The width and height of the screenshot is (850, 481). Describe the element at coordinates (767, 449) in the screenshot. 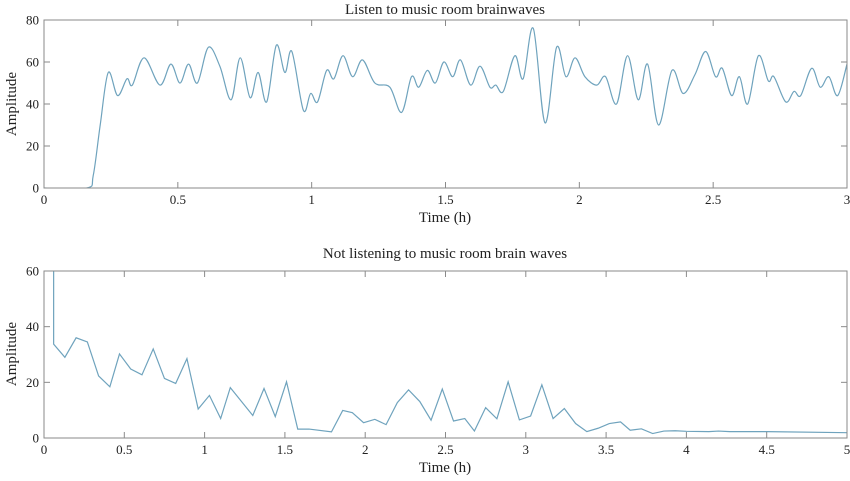

I see `x-tick-label: 4.5` at that location.